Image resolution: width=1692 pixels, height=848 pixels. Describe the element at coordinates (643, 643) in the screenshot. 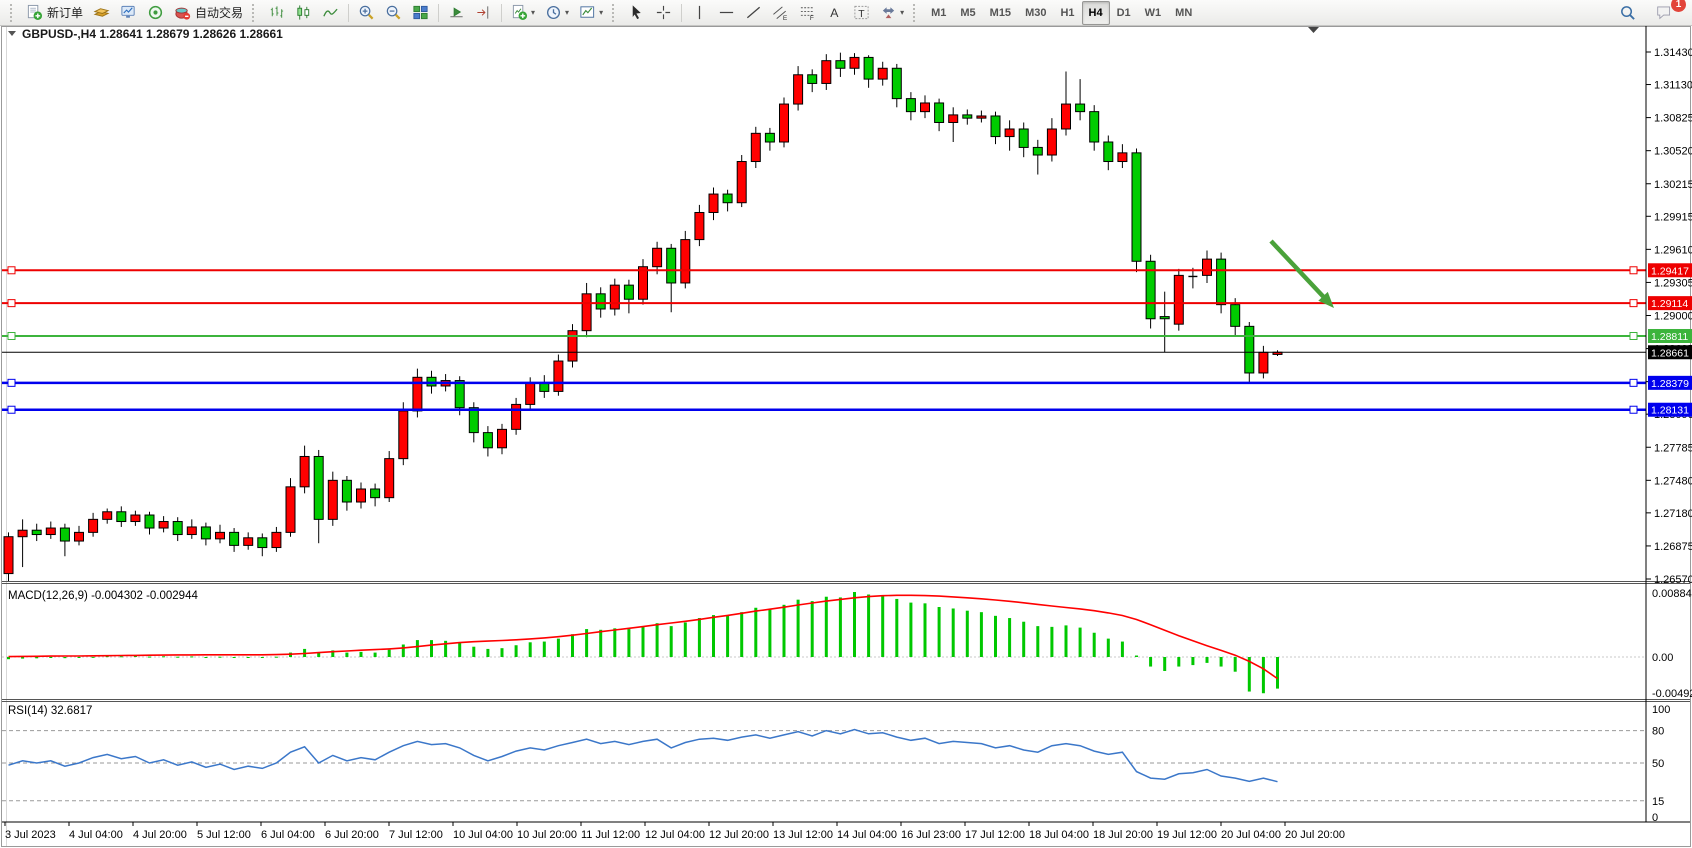

I see `macd-panel` at that location.